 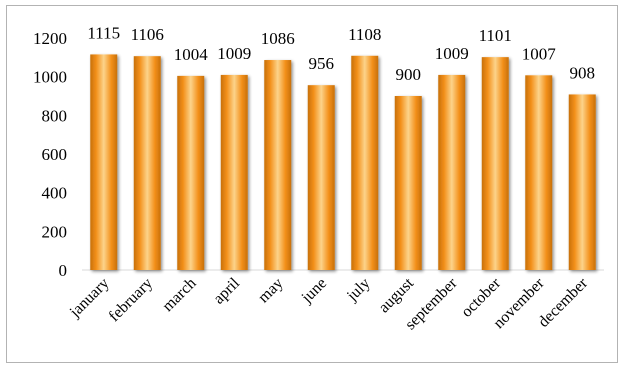 What do you see at coordinates (409, 74) in the screenshot?
I see `data-label: 900` at bounding box center [409, 74].